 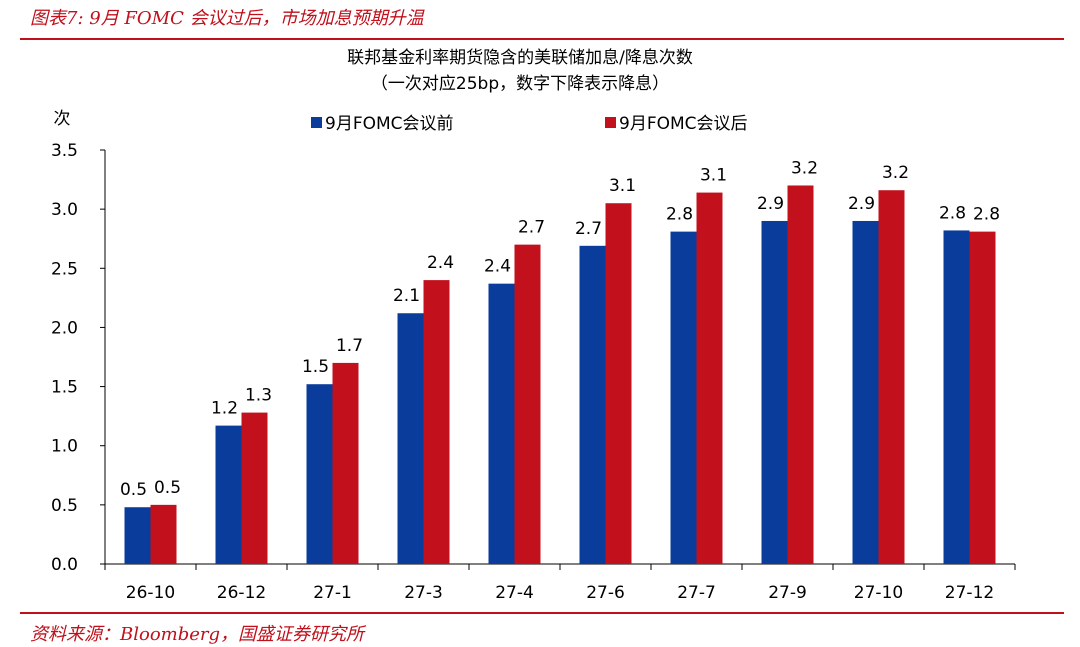 I want to click on y-tick-label: 1.5, so click(x=64, y=388).